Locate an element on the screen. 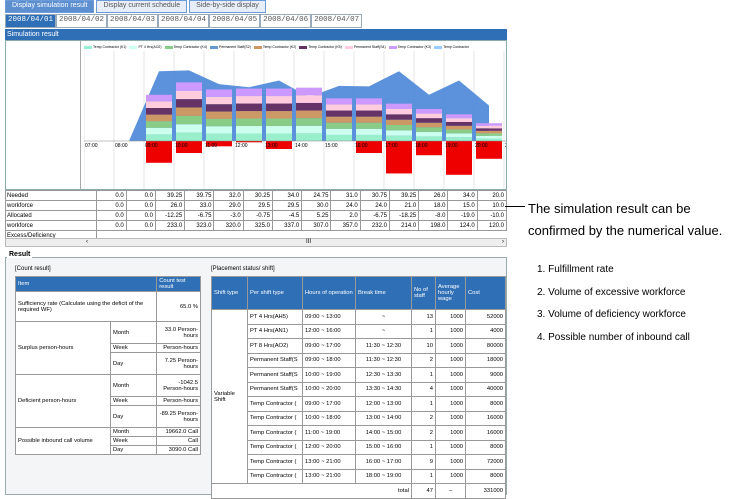 The height and width of the screenshot is (499, 750). scroll-left-icon: ‹ is located at coordinates (87, 242).